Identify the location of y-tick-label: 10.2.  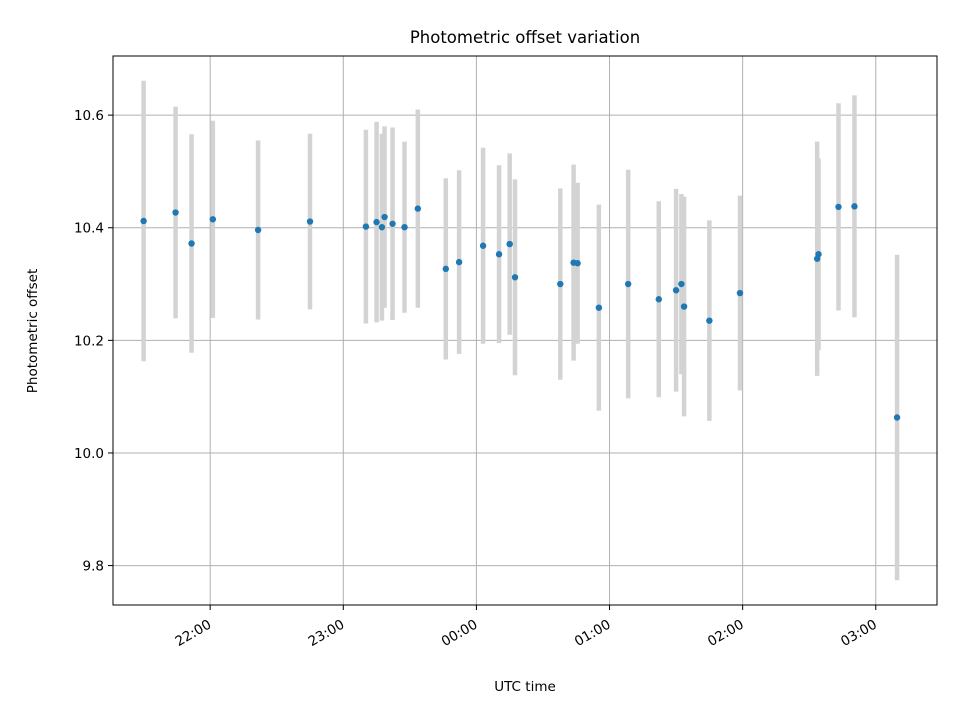
(89, 341).